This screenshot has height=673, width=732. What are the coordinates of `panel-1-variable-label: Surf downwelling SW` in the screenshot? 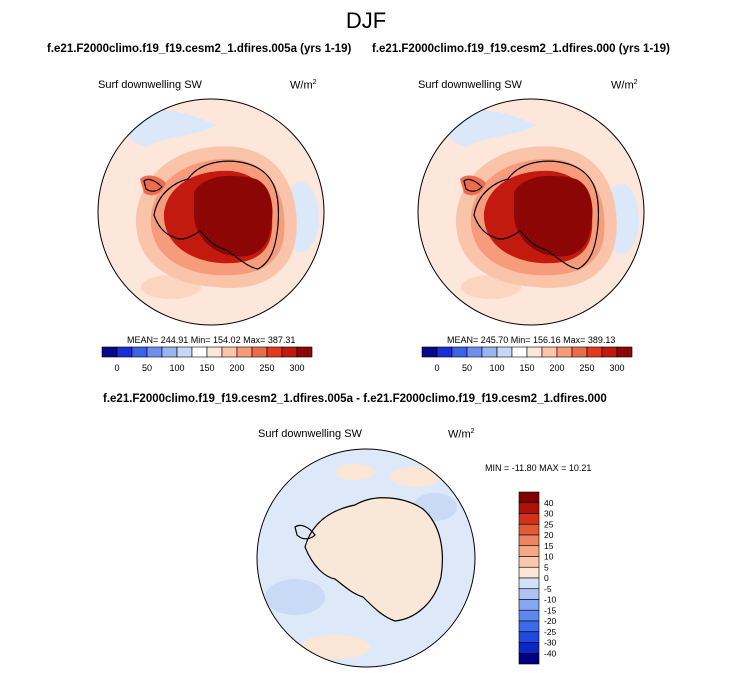 It's located at (150, 85).